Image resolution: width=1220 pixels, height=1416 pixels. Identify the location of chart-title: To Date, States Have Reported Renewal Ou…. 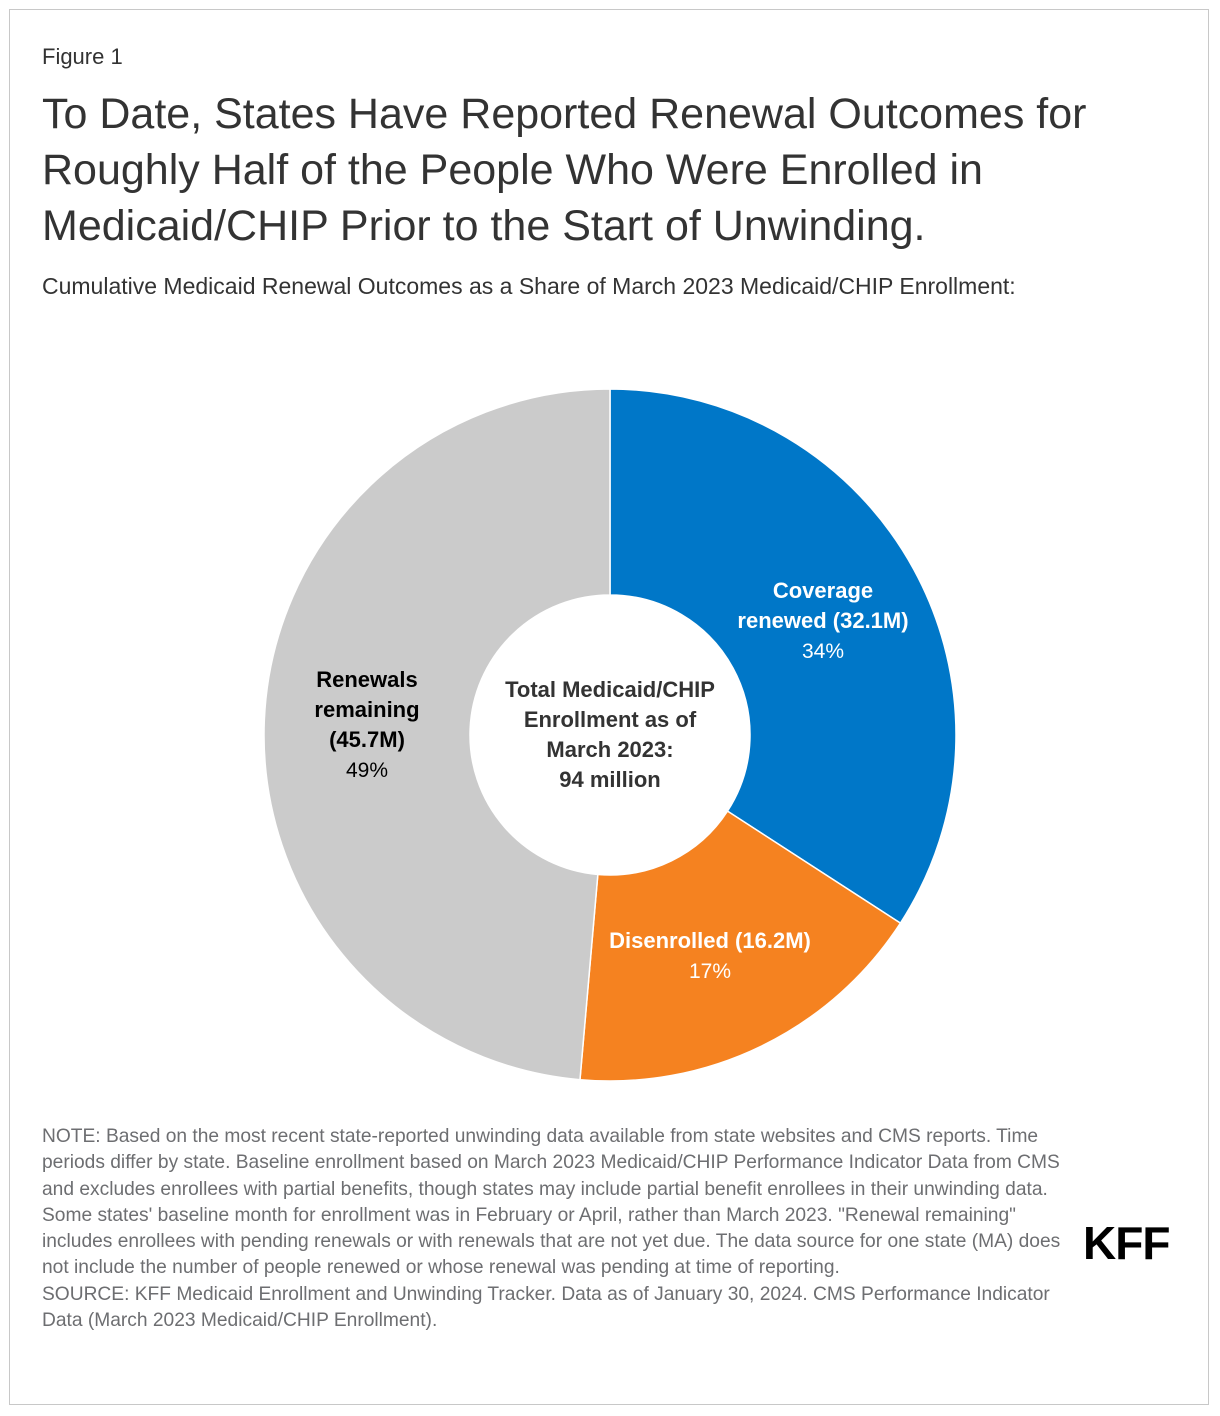
(564, 170).